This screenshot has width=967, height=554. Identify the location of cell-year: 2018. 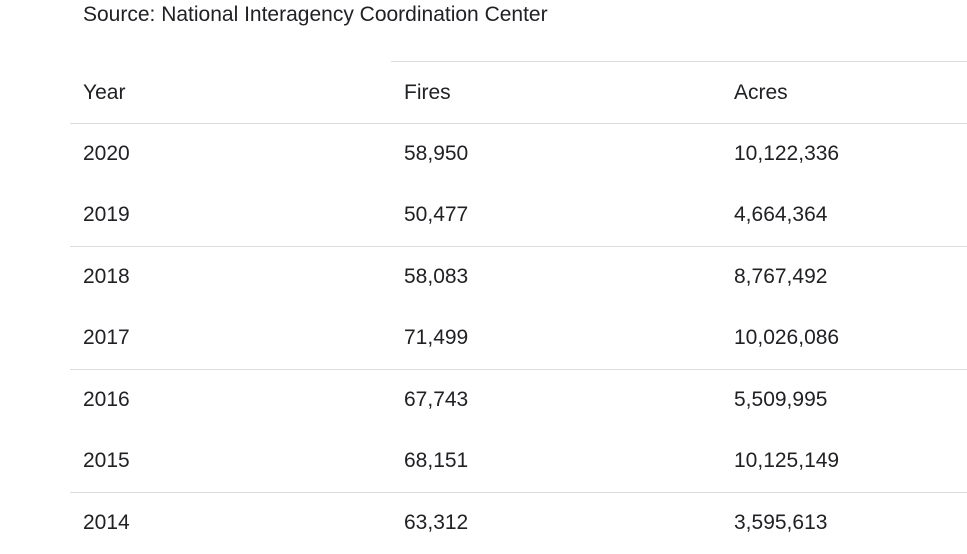
(106, 276).